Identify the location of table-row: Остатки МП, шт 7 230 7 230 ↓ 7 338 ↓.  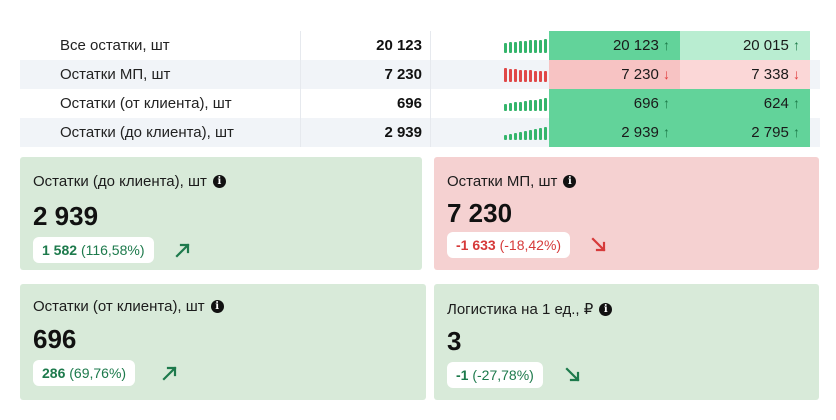
(420, 74).